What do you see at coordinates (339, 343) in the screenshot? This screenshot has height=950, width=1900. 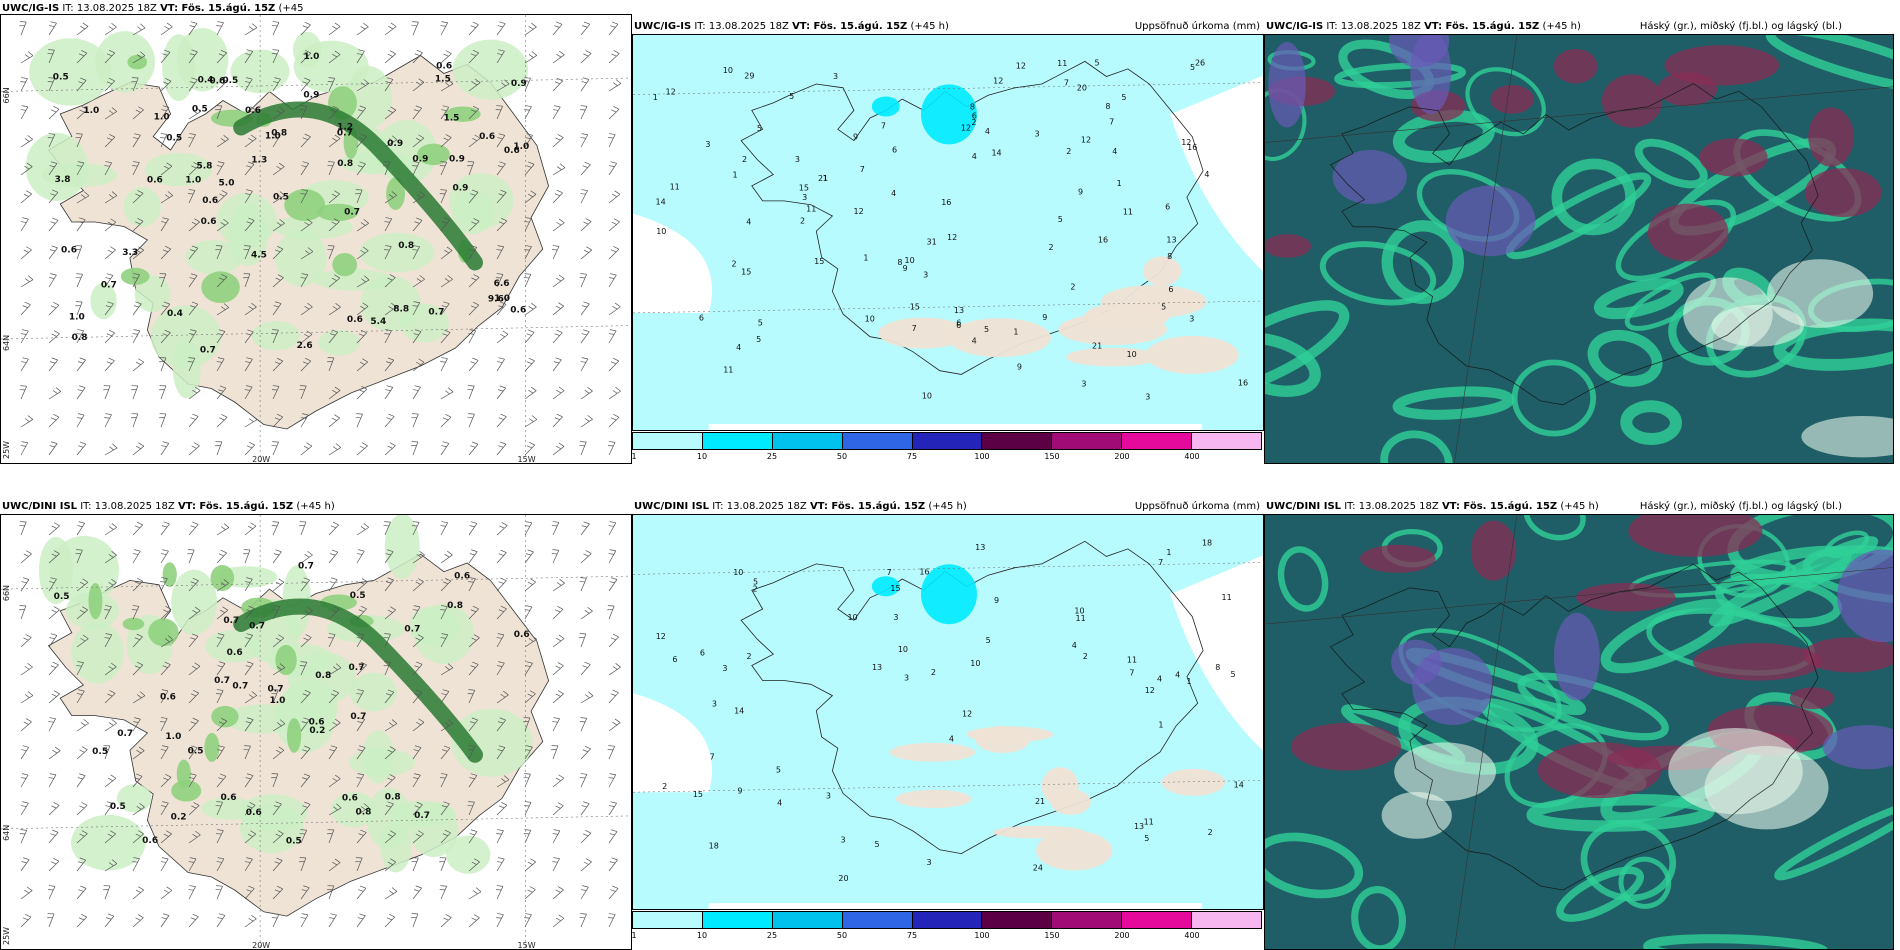 I see `precip-area-light` at bounding box center [339, 343].